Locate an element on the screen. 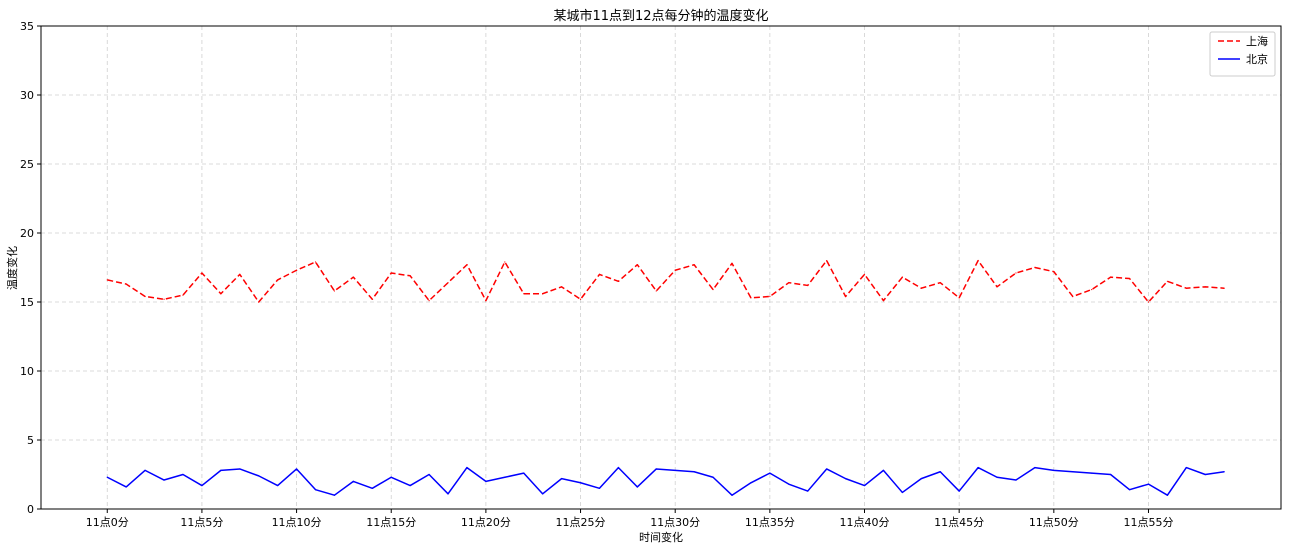 The height and width of the screenshot is (550, 1289). legend-box is located at coordinates (1242, 54).